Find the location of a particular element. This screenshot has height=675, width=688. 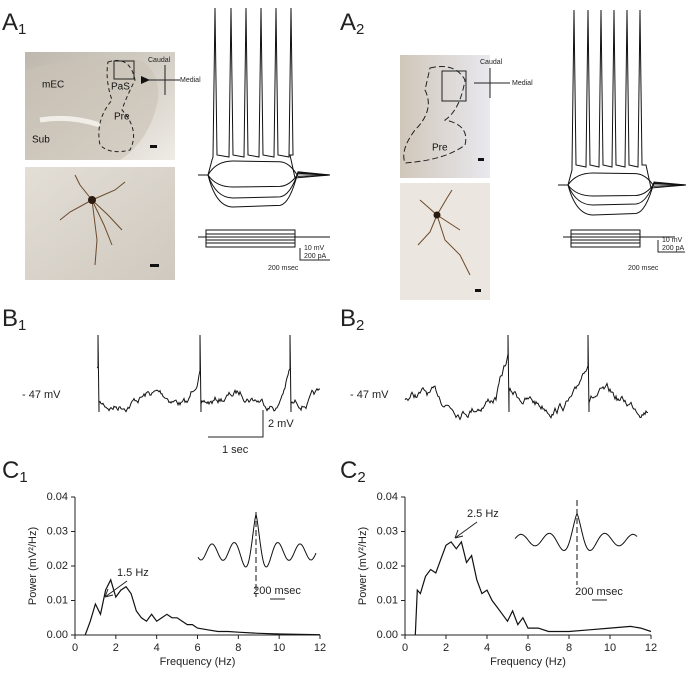

slice-photo is located at coordinates (445, 116).